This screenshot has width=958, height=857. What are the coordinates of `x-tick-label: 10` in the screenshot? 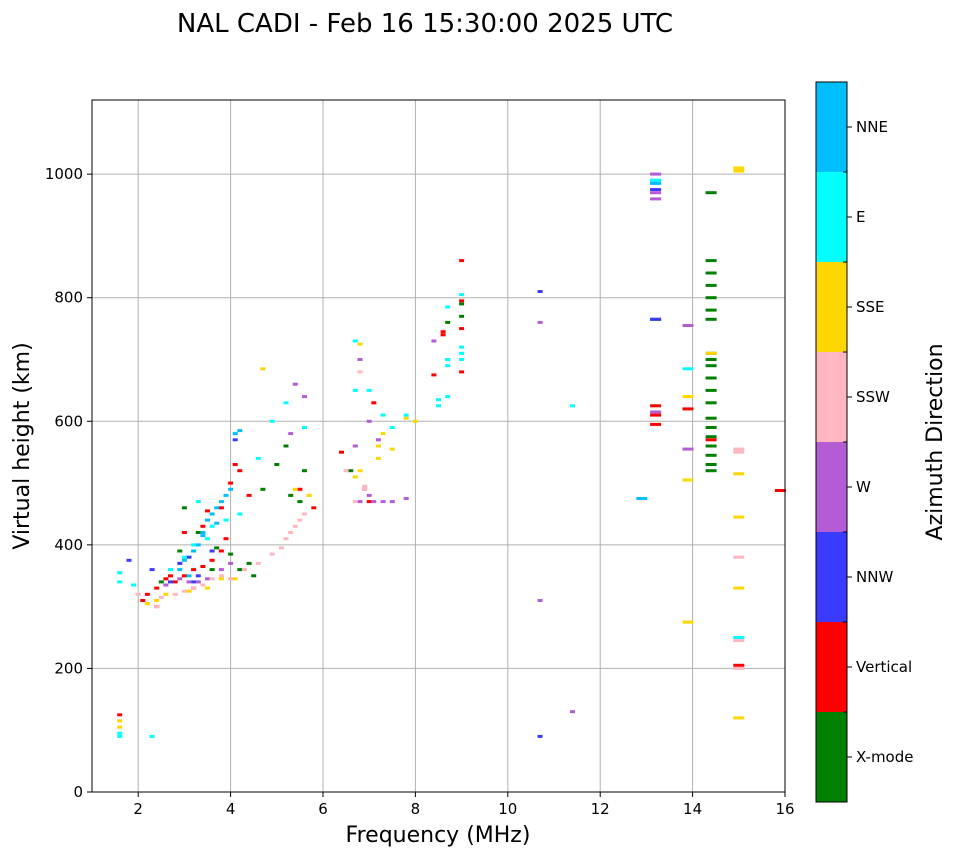 It's located at (507, 809).